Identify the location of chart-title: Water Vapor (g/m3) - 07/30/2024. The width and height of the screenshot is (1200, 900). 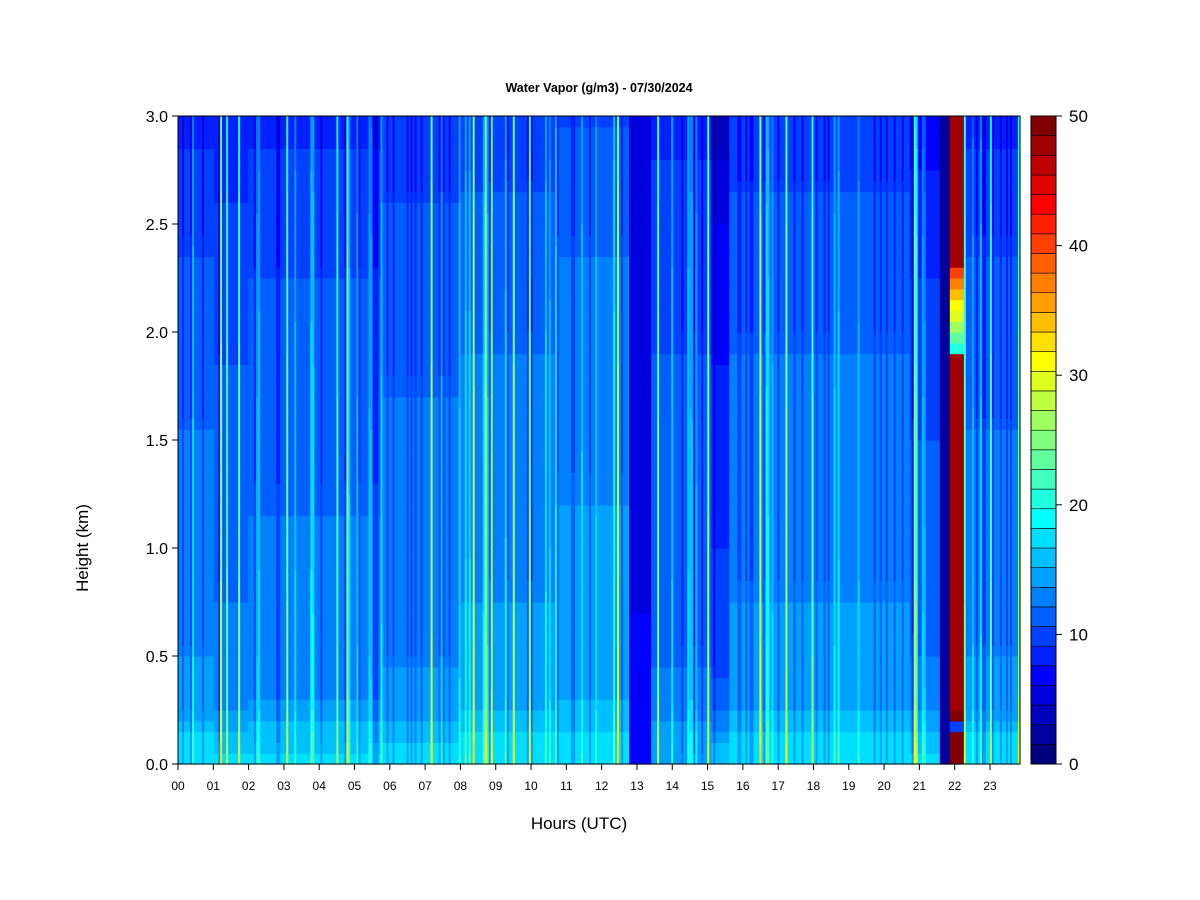
(598, 88).